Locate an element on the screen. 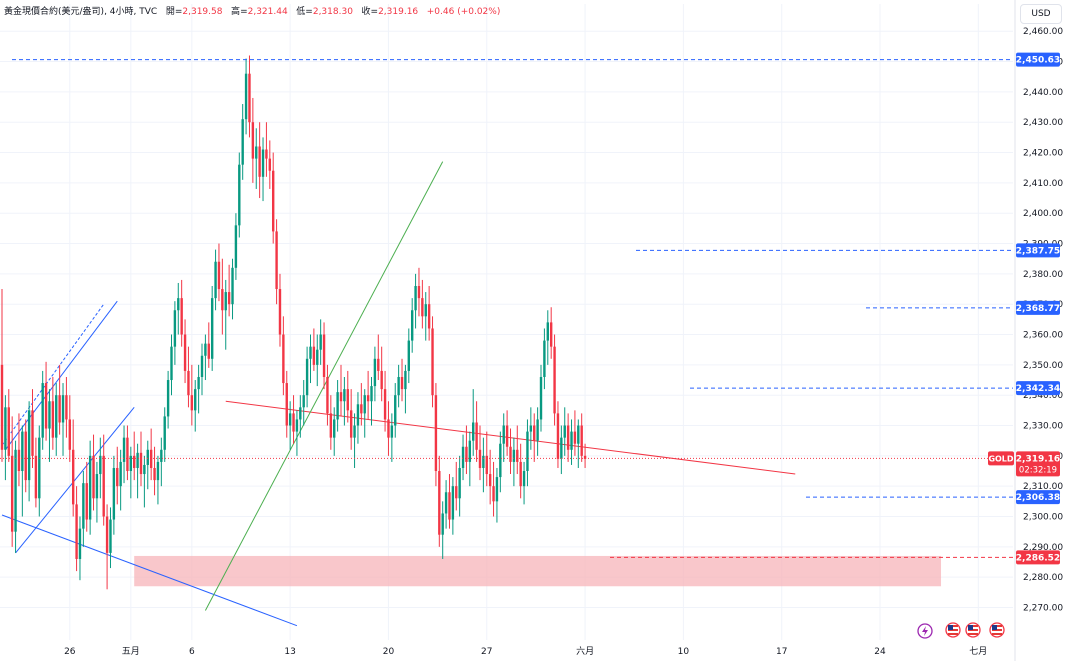  currency-button: USD is located at coordinates (1041, 14).